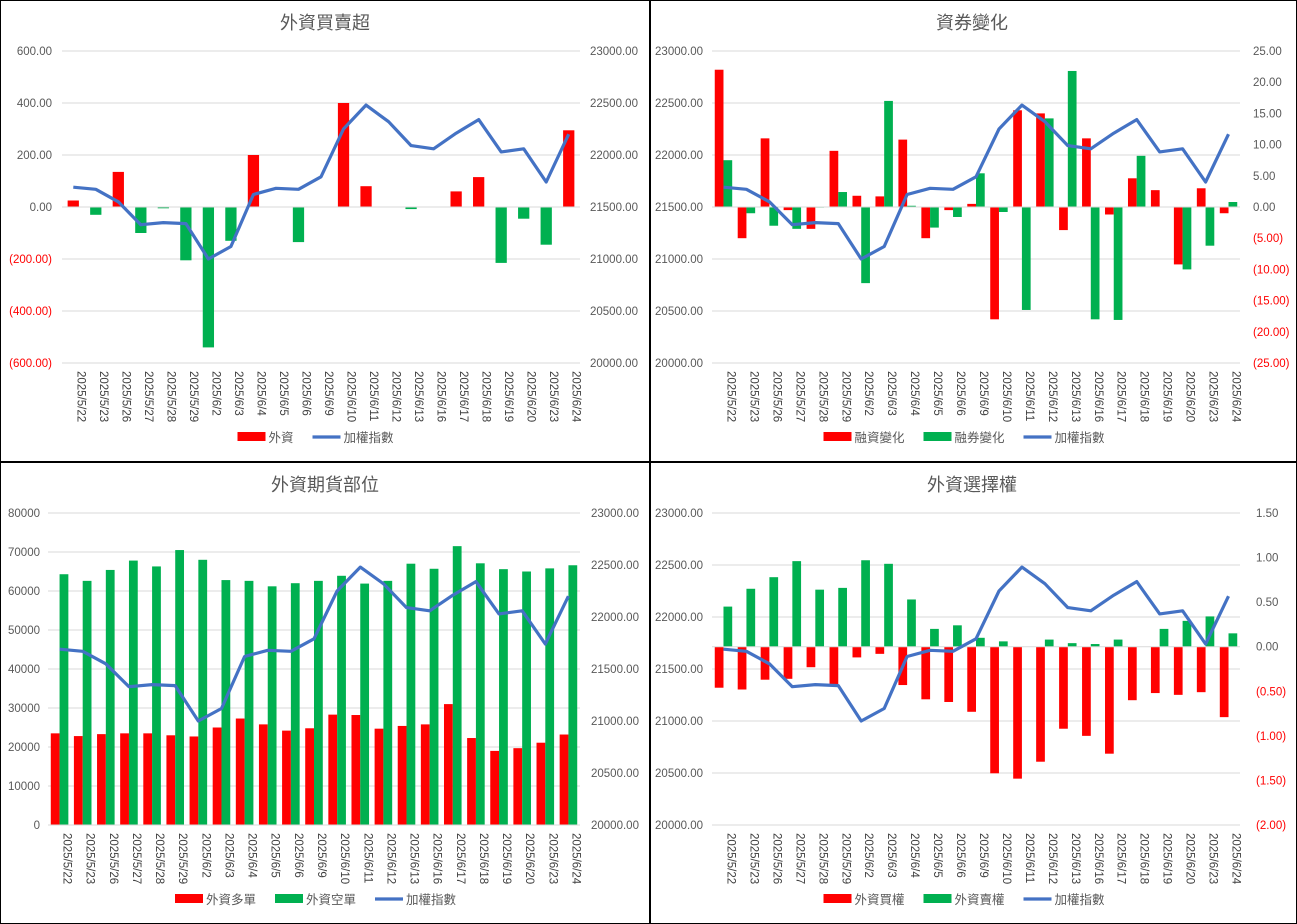  Describe the element at coordinates (24, 670) in the screenshot. I see `left-tick-label: 40000` at that location.